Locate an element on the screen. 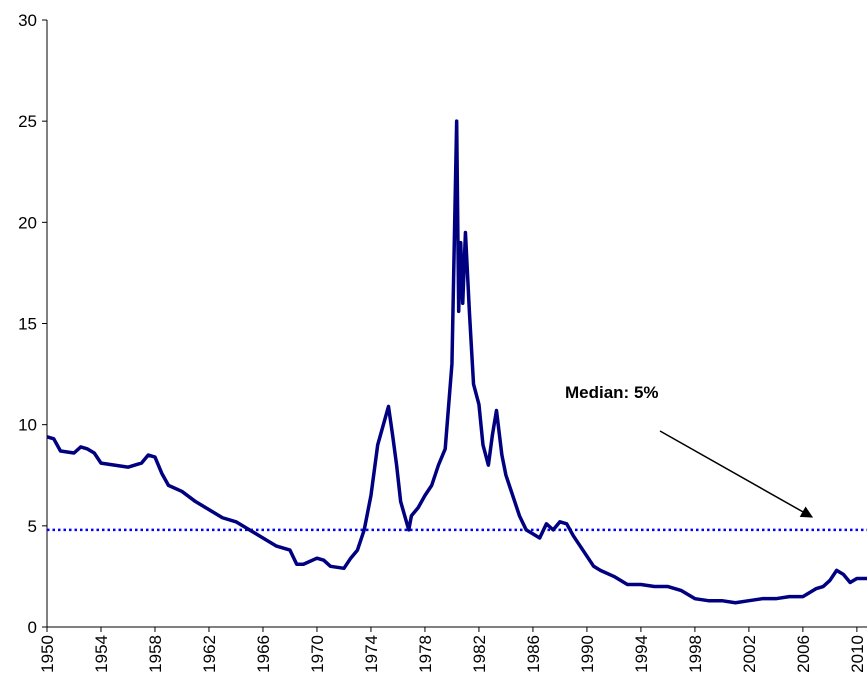 The height and width of the screenshot is (697, 867). y-tick-label: 10 is located at coordinates (27, 425).